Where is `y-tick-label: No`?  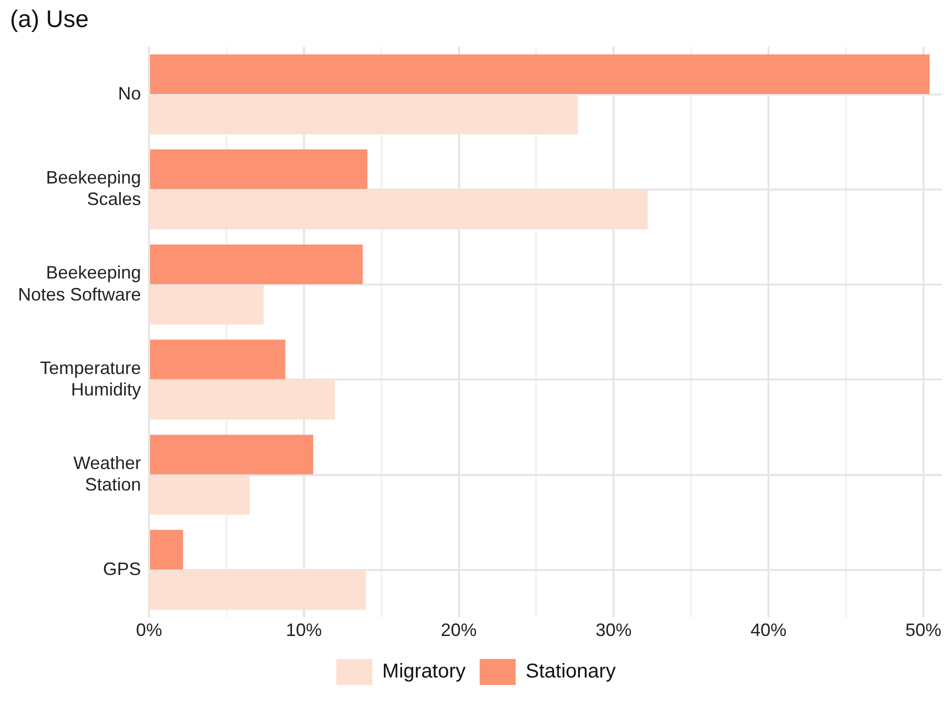 y-tick-label: No is located at coordinates (130, 93).